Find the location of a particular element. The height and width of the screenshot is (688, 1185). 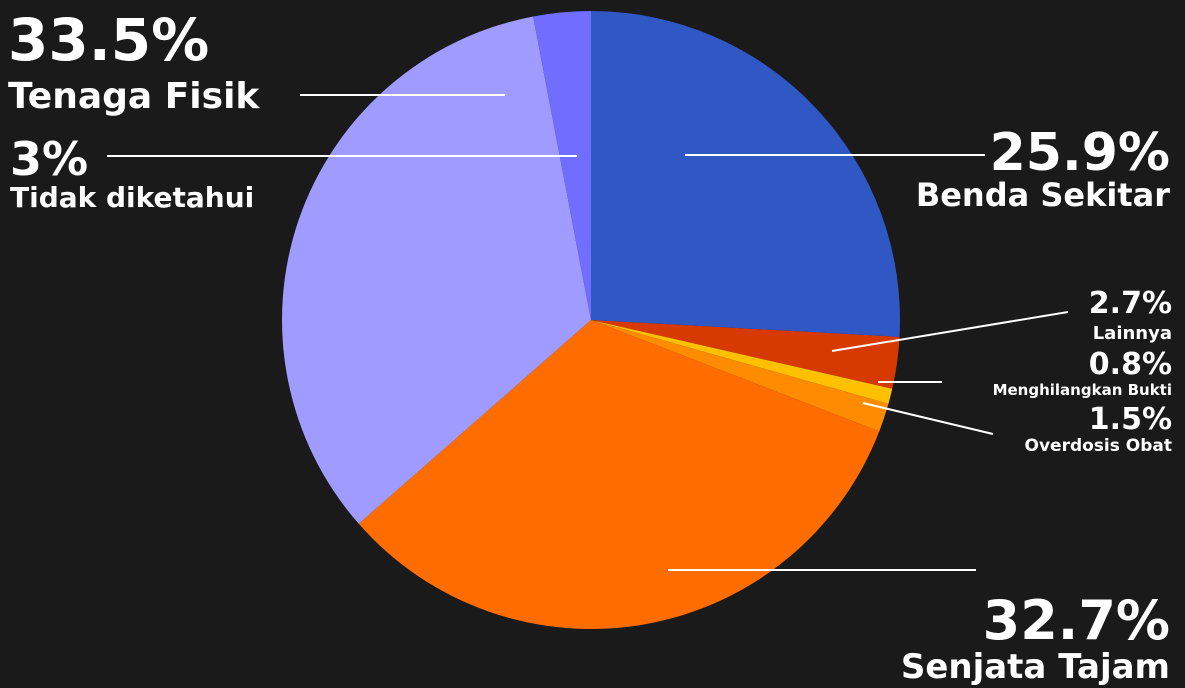

slice-value-label-tidak-diketahui: 3% is located at coordinates (49, 159).